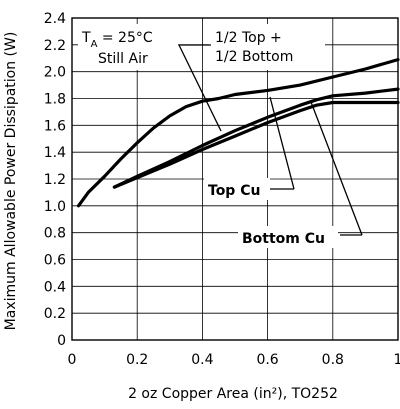 The image size is (400, 409). I want to click on leader-bottom-cu-slant, so click(336, 168).